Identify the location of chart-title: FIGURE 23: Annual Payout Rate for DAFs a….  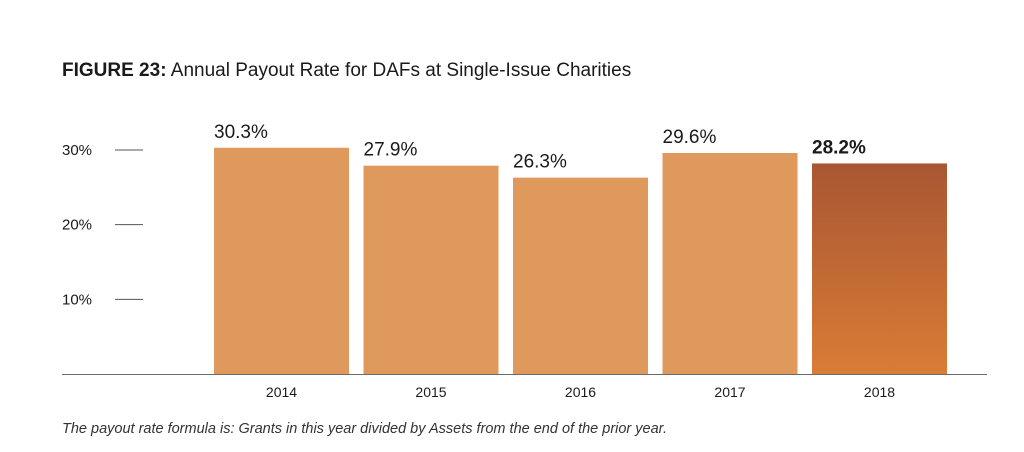
(346, 71).